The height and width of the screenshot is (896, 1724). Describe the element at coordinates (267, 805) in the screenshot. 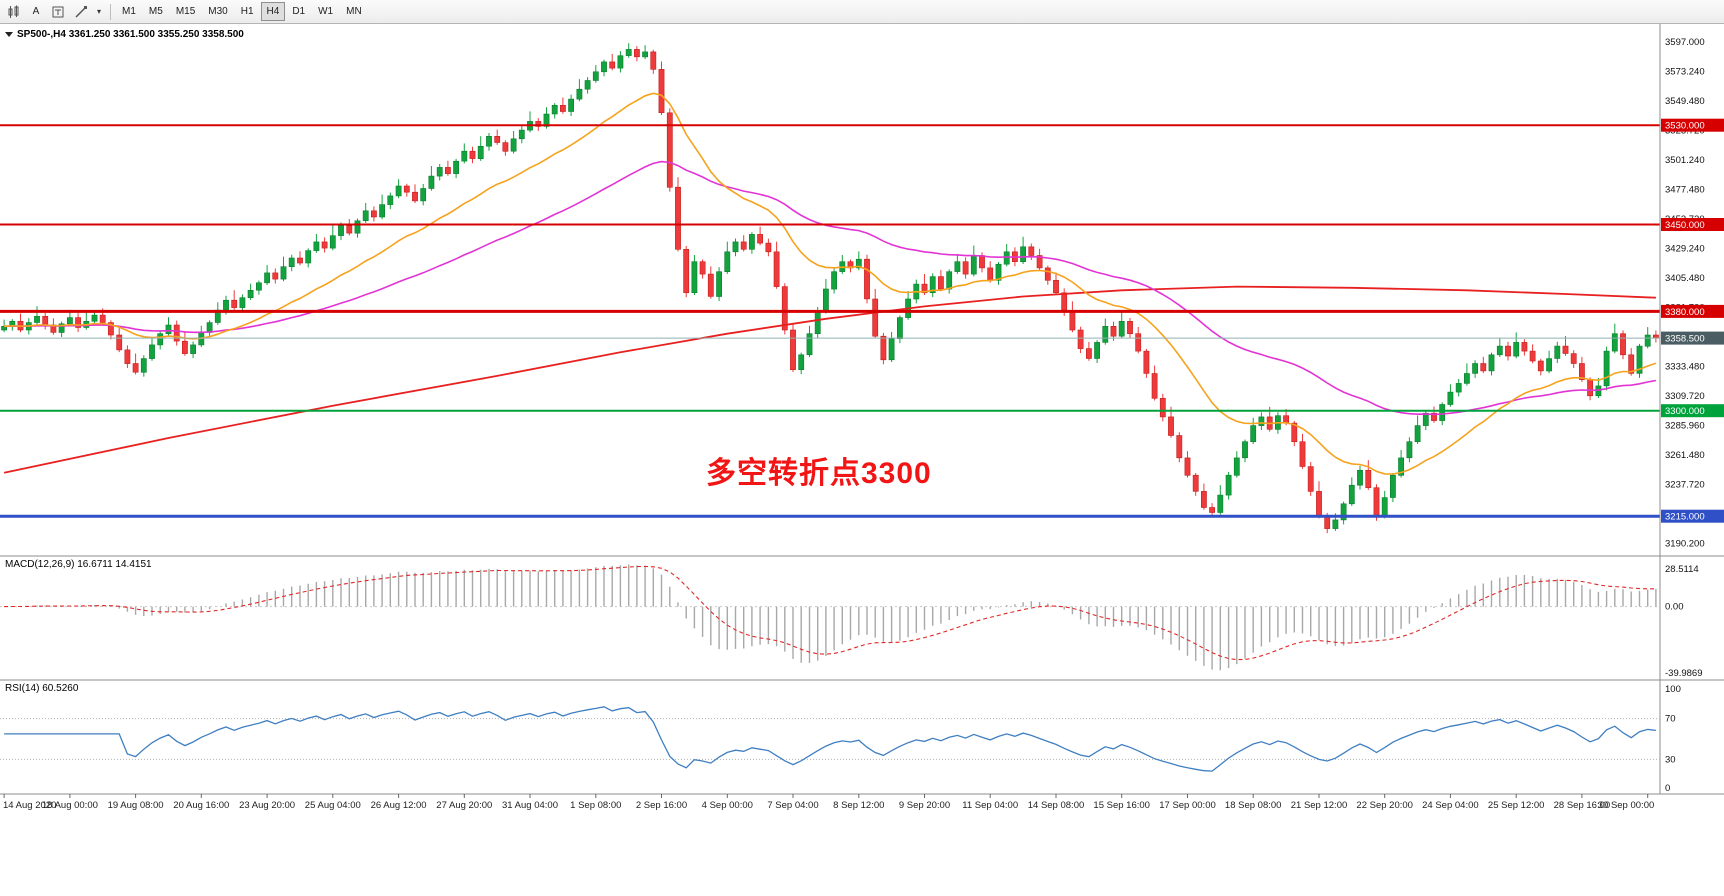

I see `time-axis-label: 23 Aug 20:00` at that location.